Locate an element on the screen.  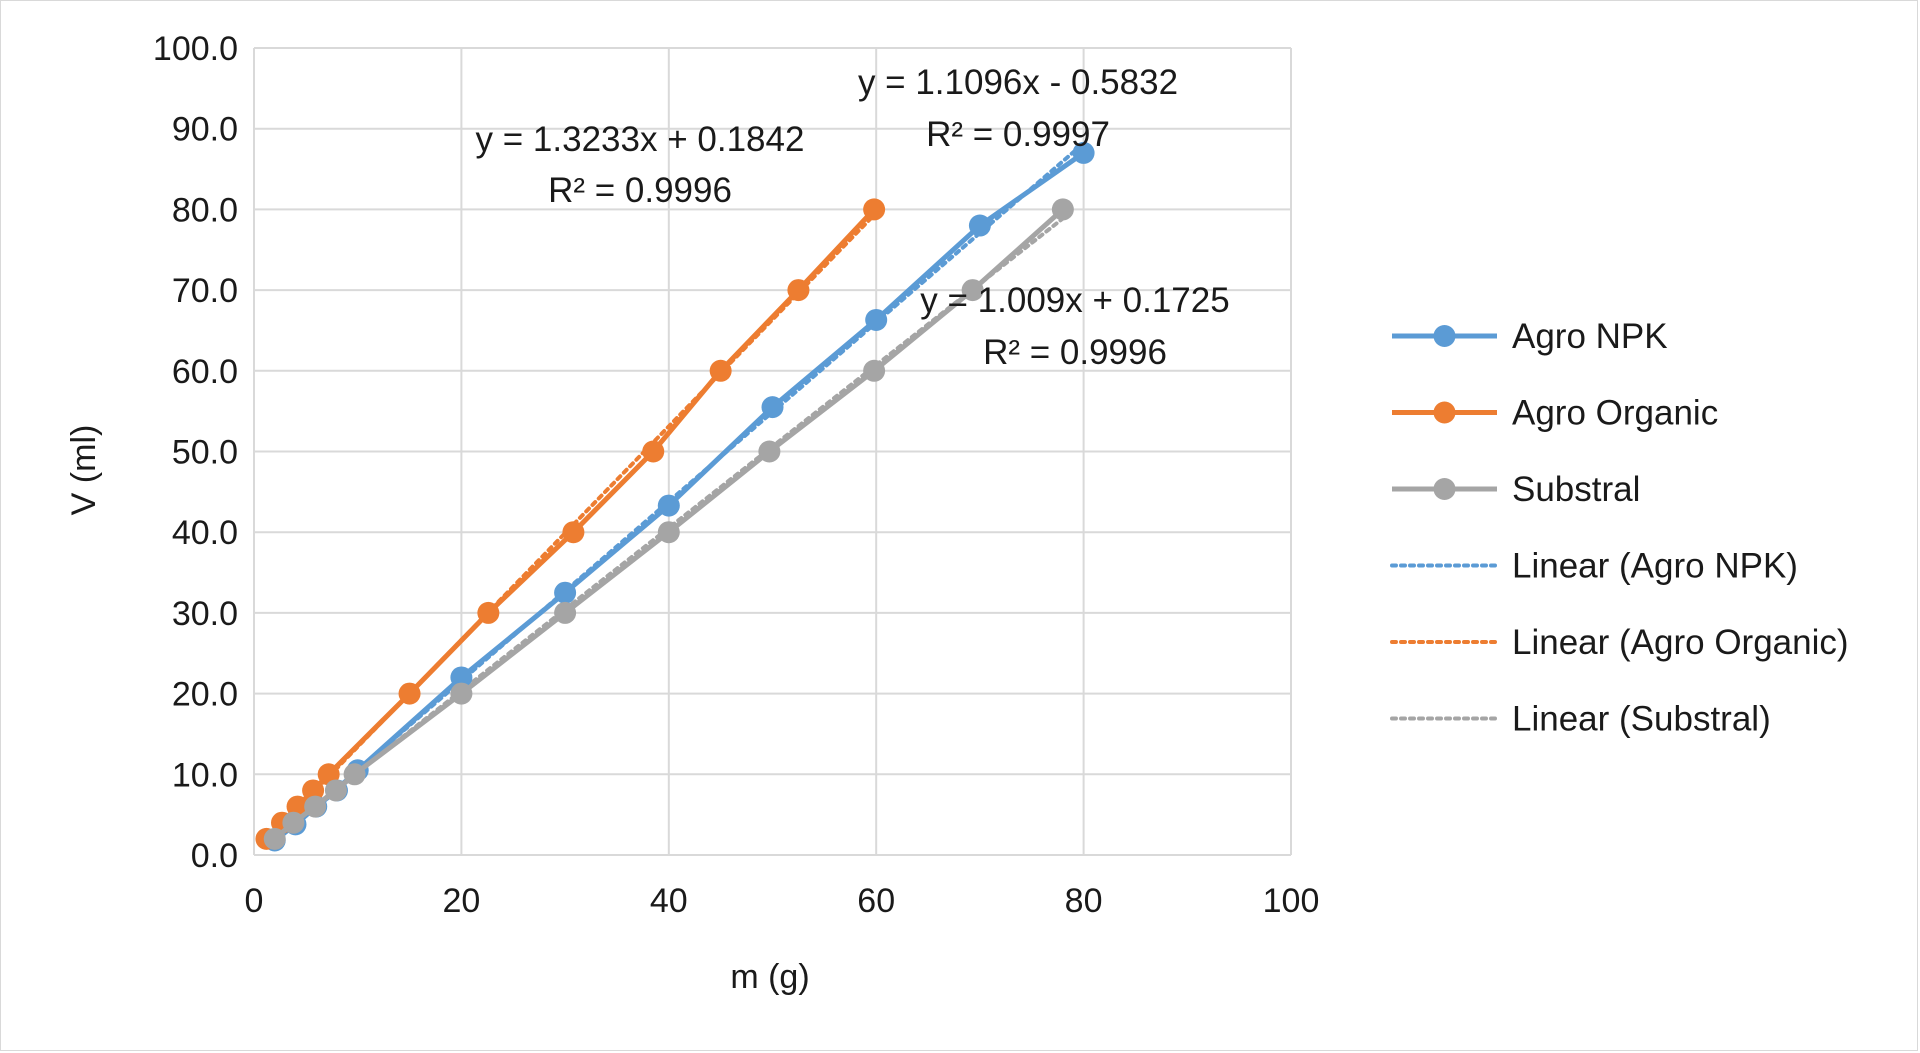
legend-label: Linear (Agro NPK) is located at coordinates (1655, 566).